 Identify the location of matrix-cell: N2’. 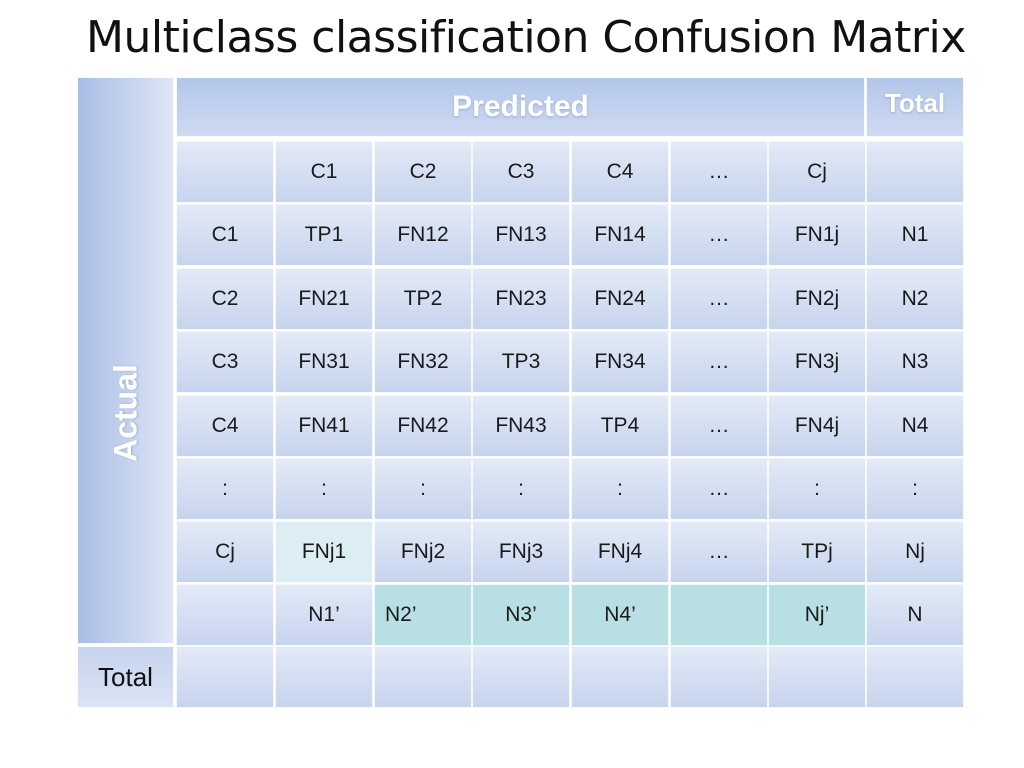
(423, 615).